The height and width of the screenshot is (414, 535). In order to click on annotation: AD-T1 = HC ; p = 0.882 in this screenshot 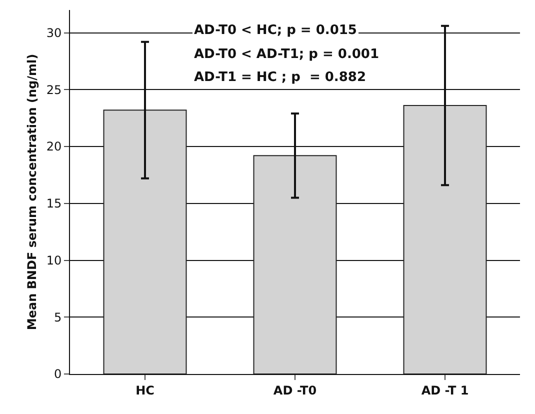, I will do `click(280, 77)`.